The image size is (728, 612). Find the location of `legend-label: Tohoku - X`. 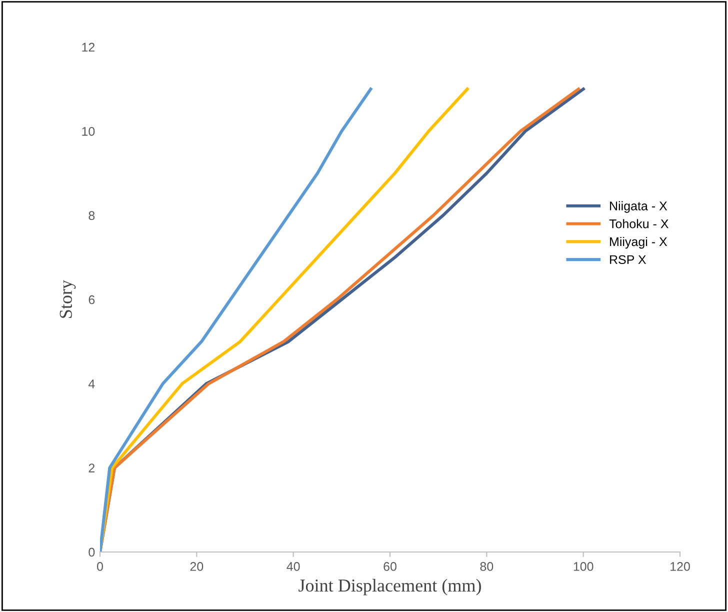

legend-label: Tohoku - X is located at coordinates (638, 223).